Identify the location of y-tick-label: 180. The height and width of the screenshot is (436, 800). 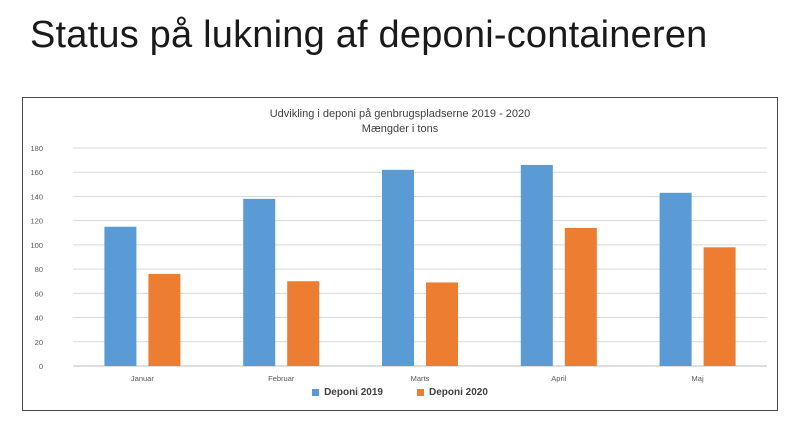
(36, 148).